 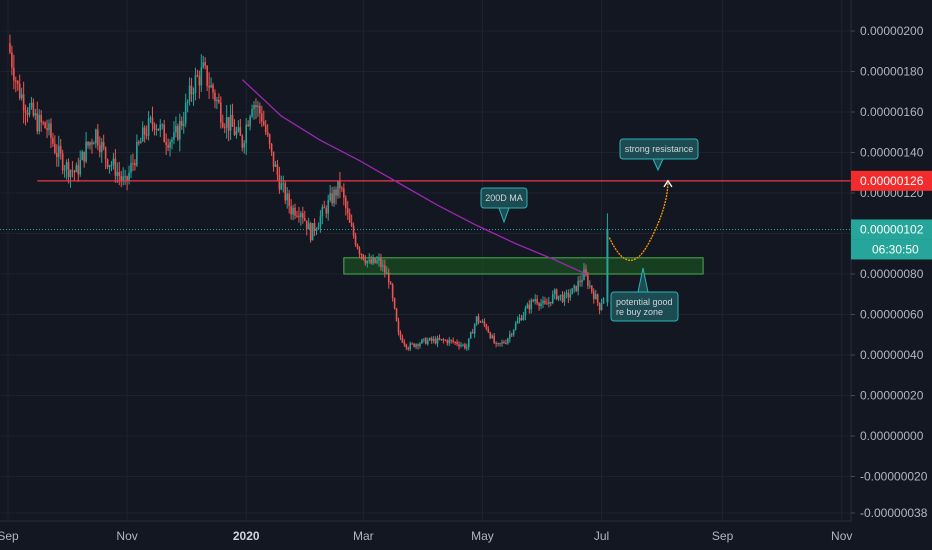 What do you see at coordinates (894, 477) in the screenshot?
I see `price-tick-label: -0.00000020` at bounding box center [894, 477].